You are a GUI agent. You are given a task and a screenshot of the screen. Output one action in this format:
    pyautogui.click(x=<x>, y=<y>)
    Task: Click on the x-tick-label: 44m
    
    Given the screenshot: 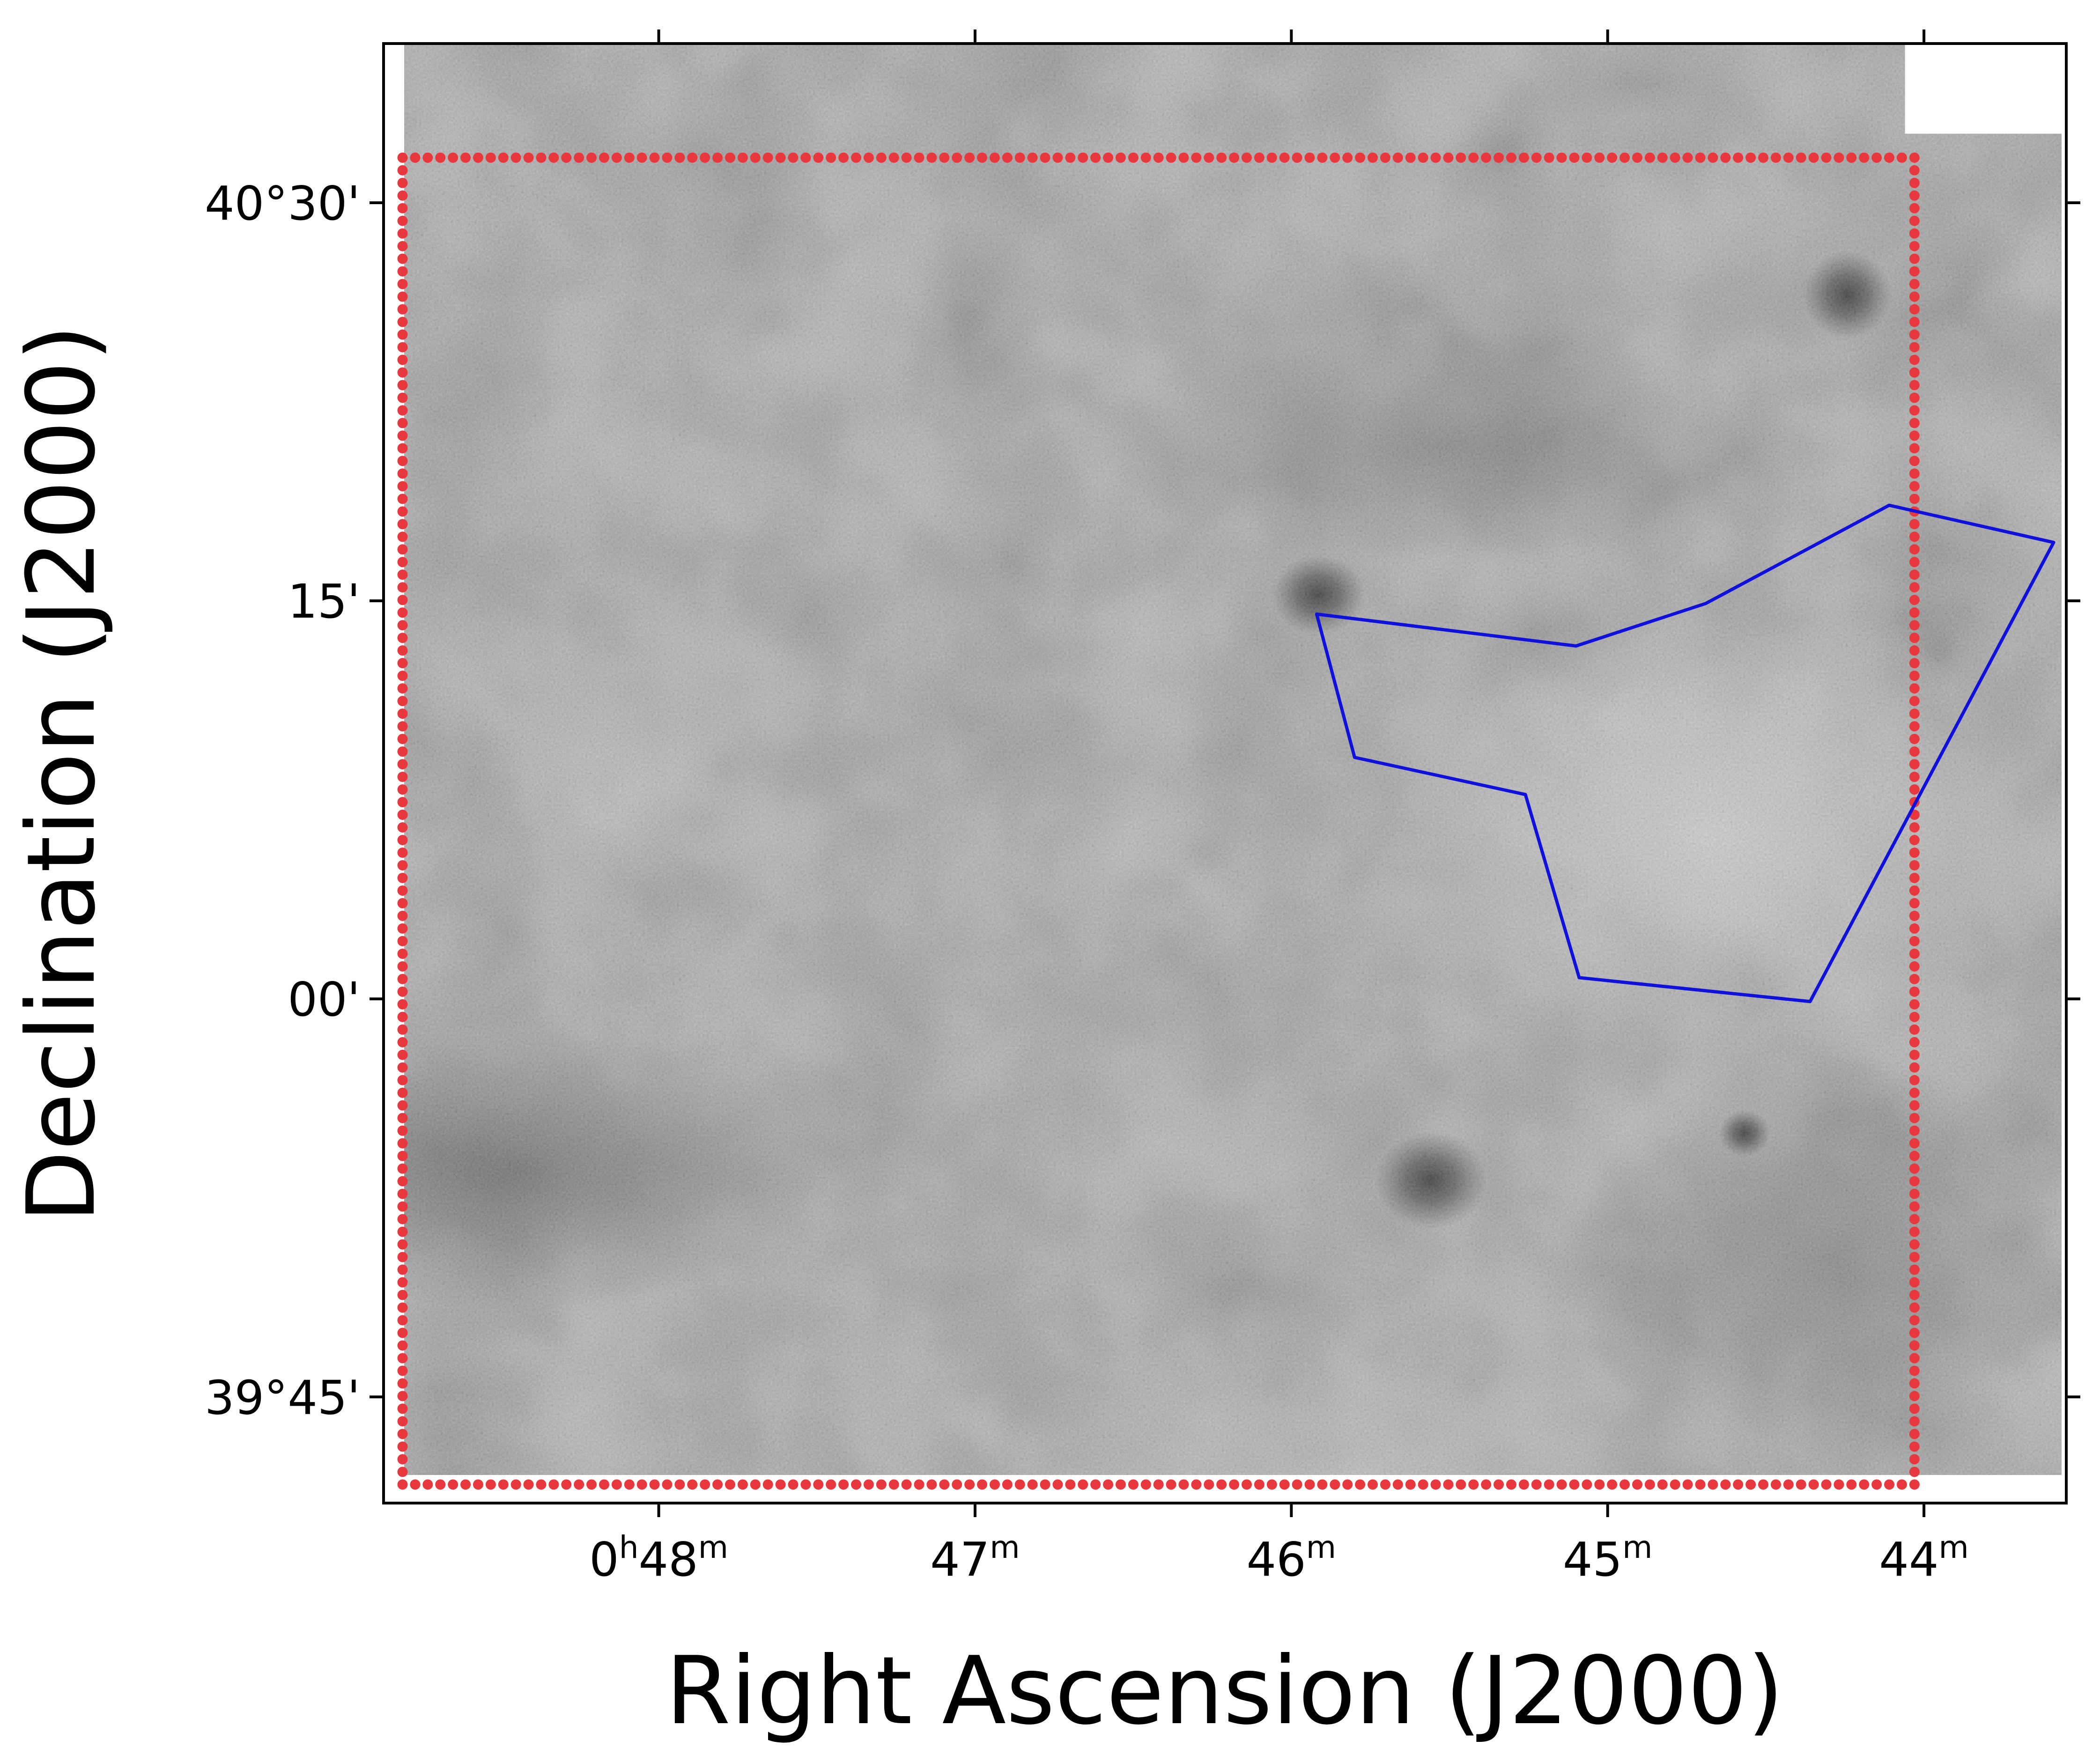 What is the action you would take?
    pyautogui.click(x=1924, y=1558)
    